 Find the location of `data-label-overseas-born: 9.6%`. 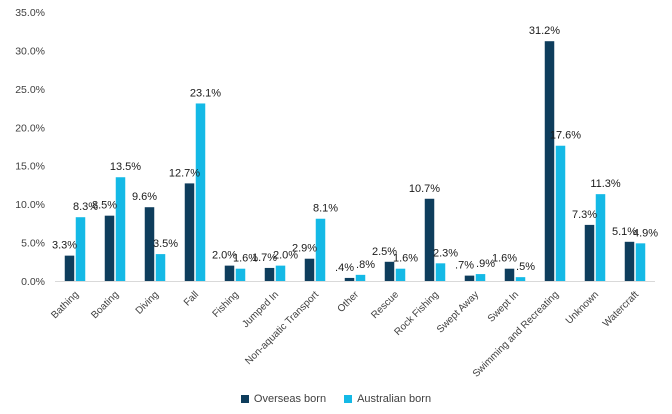

data-label-overseas-born: 9.6% is located at coordinates (144, 197).